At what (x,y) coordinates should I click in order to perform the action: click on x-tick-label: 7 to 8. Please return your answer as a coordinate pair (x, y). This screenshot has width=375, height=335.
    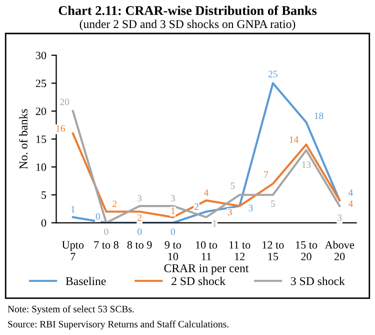
    Looking at the image, I should click on (106, 245).